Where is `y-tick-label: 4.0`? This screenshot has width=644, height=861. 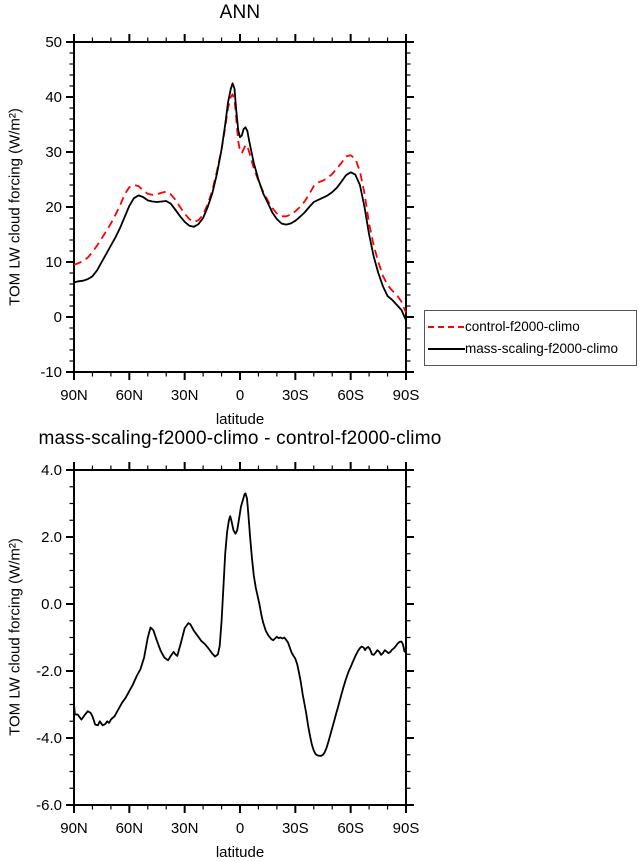 y-tick-label: 4.0 is located at coordinates (51, 470).